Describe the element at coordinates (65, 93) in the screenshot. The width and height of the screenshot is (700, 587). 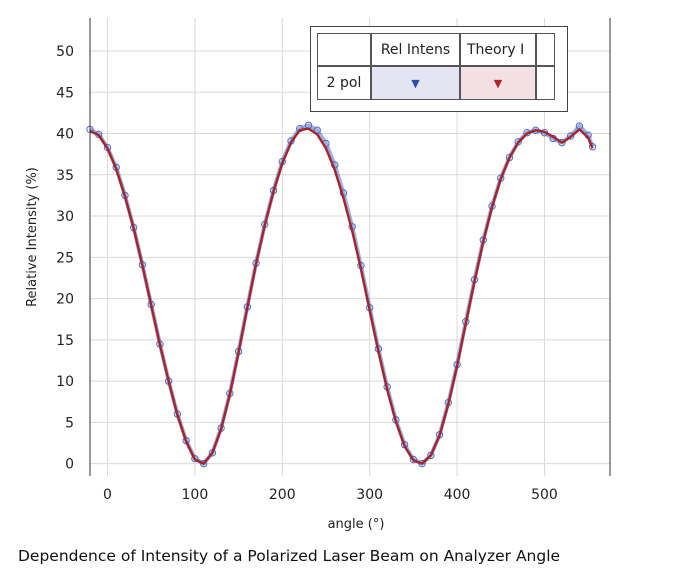
I see `y-tick-label: 45` at that location.